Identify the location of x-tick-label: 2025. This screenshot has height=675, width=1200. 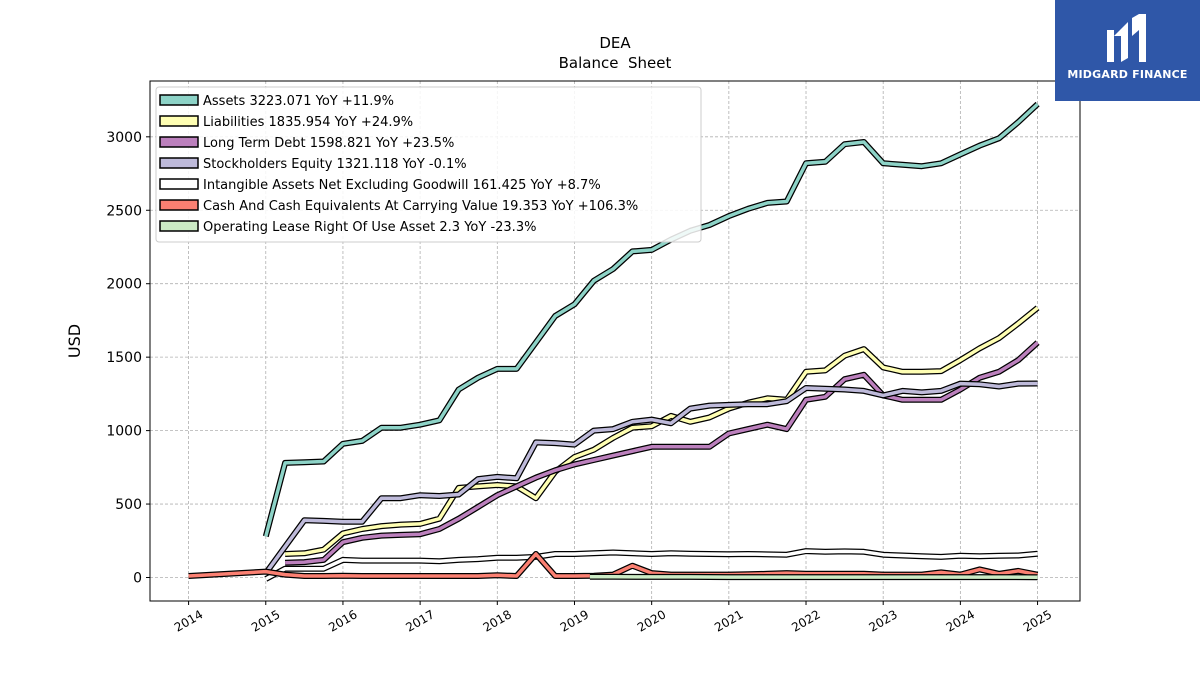
(1037, 620).